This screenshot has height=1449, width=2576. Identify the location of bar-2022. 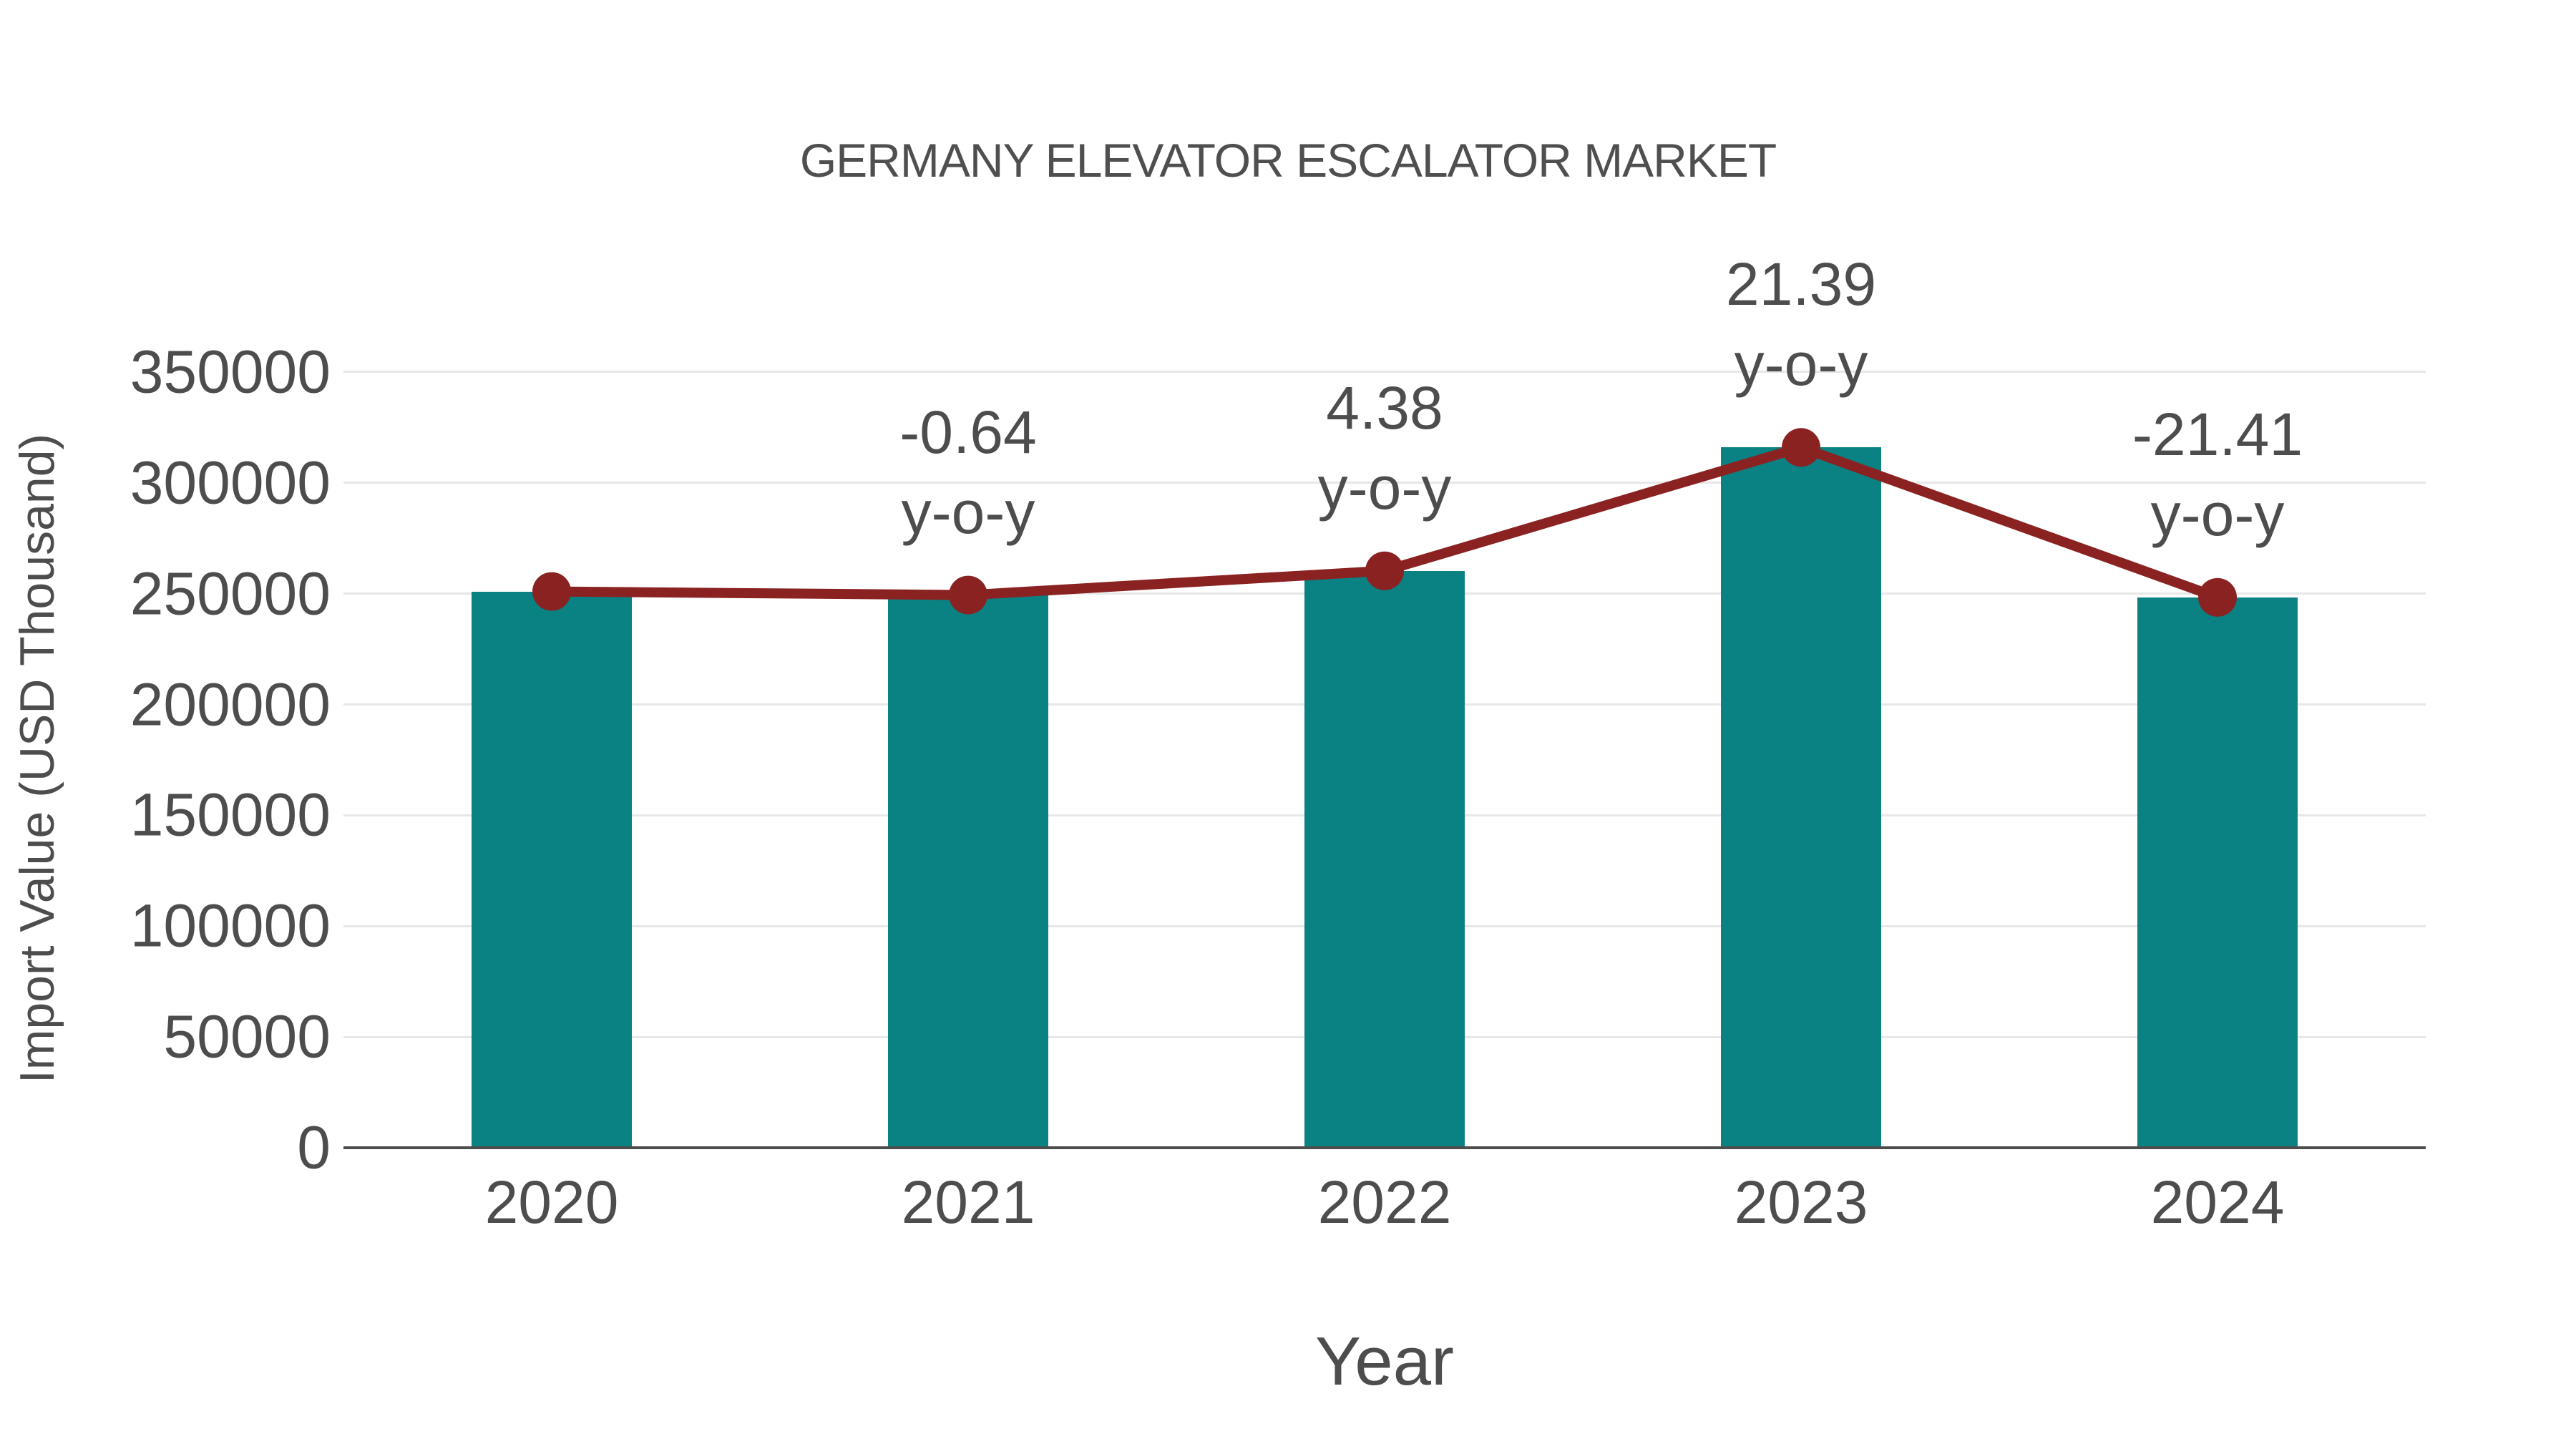
(1384, 859).